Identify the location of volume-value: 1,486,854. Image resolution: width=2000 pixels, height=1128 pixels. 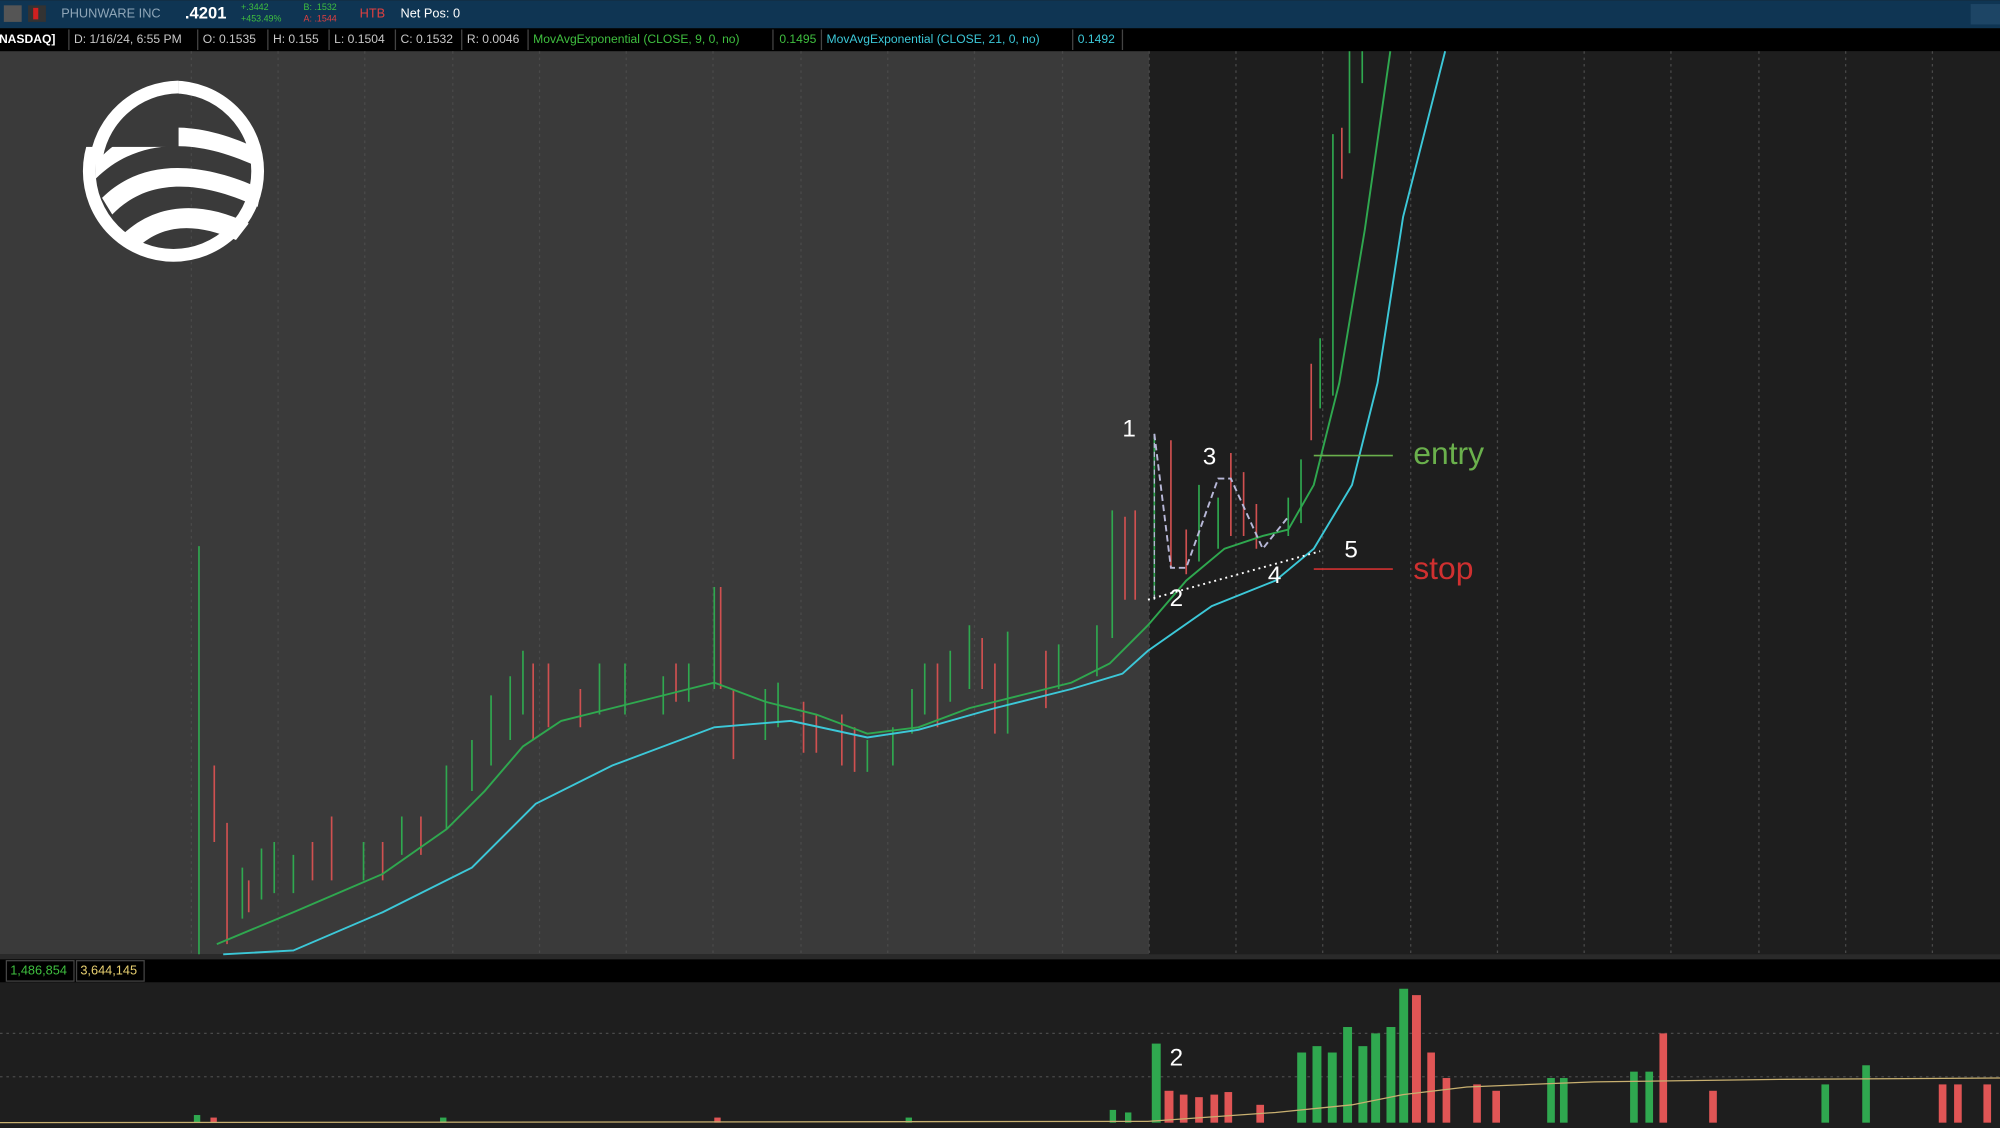
(38, 969).